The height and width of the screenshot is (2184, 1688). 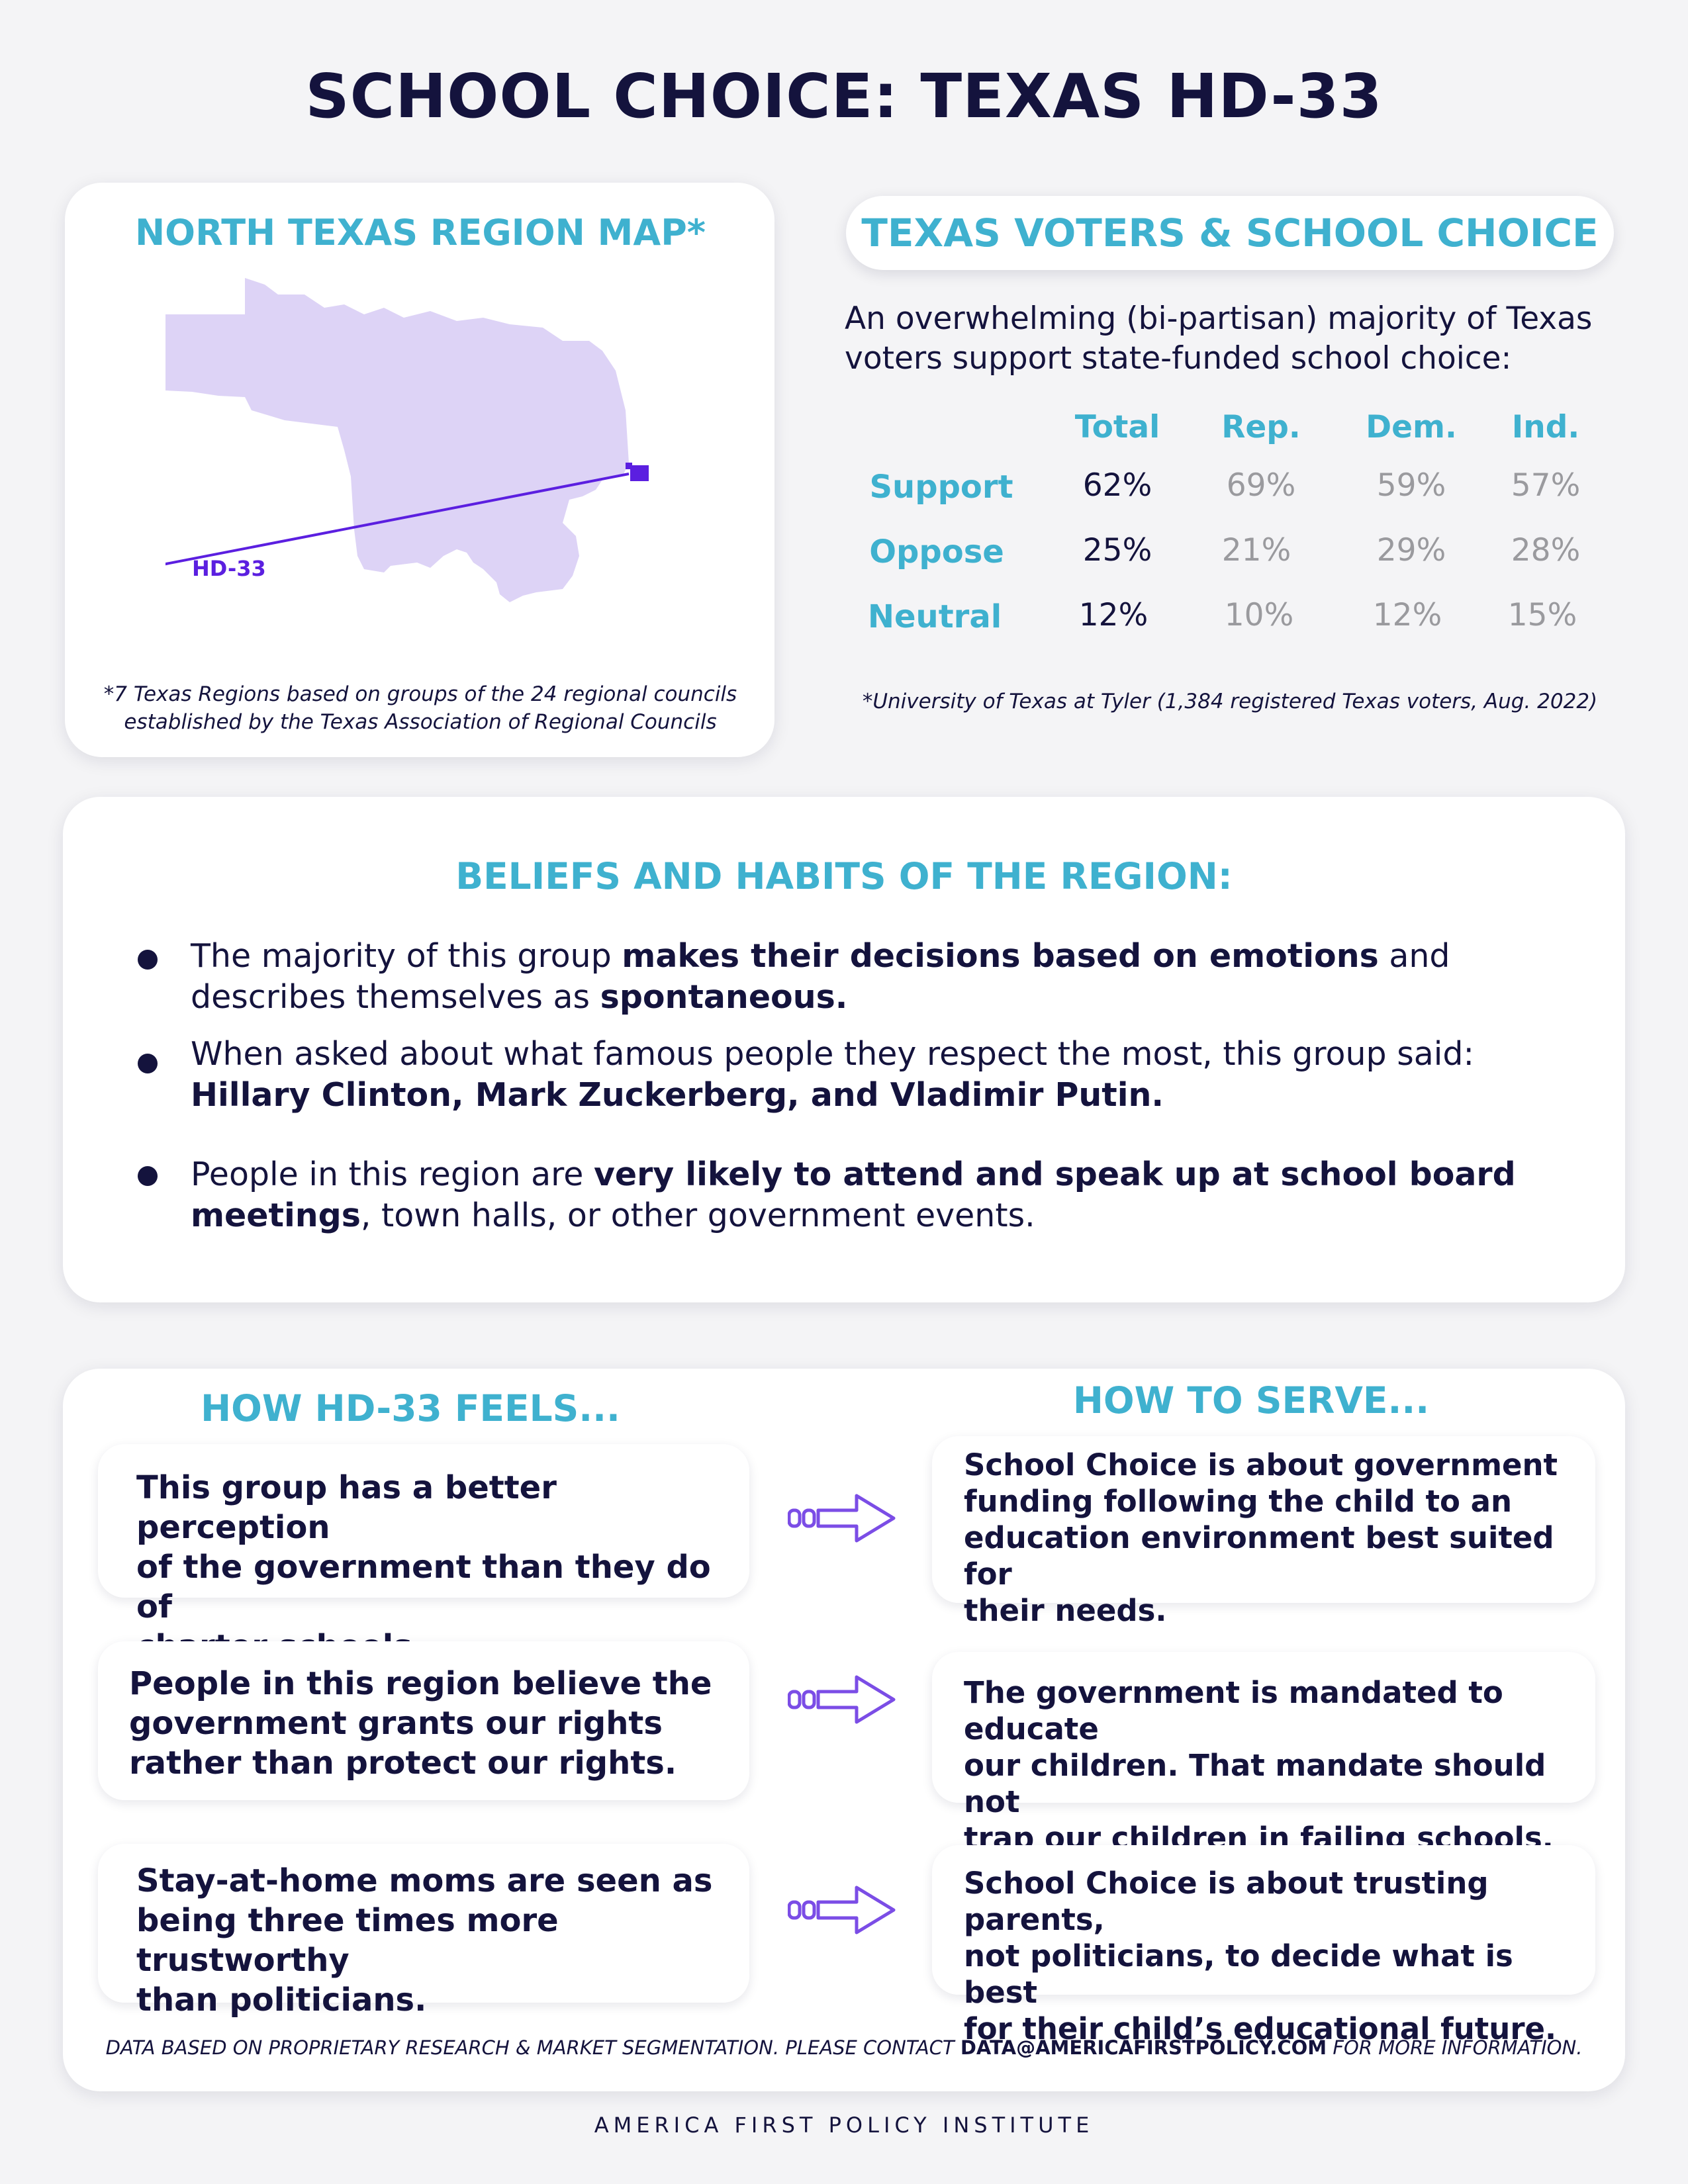 I want to click on col-header-rep: Rep., so click(x=1261, y=427).